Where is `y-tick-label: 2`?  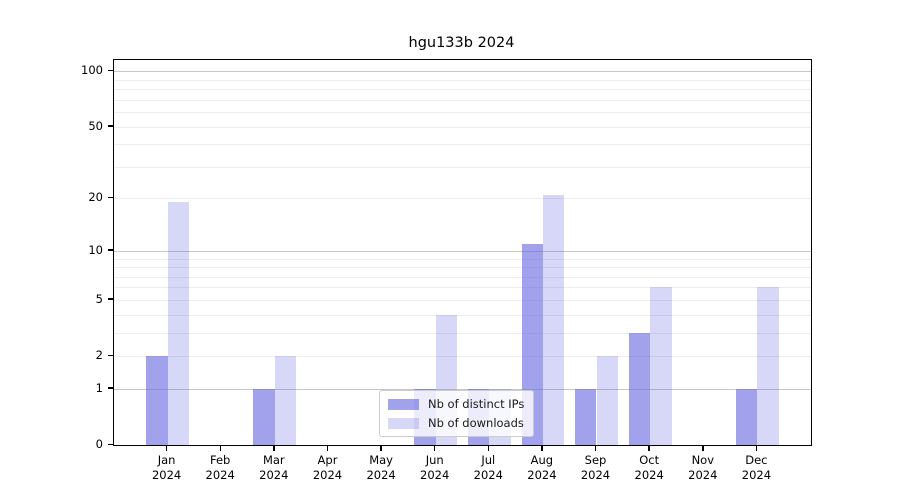
y-tick-label: 2 is located at coordinates (99, 355).